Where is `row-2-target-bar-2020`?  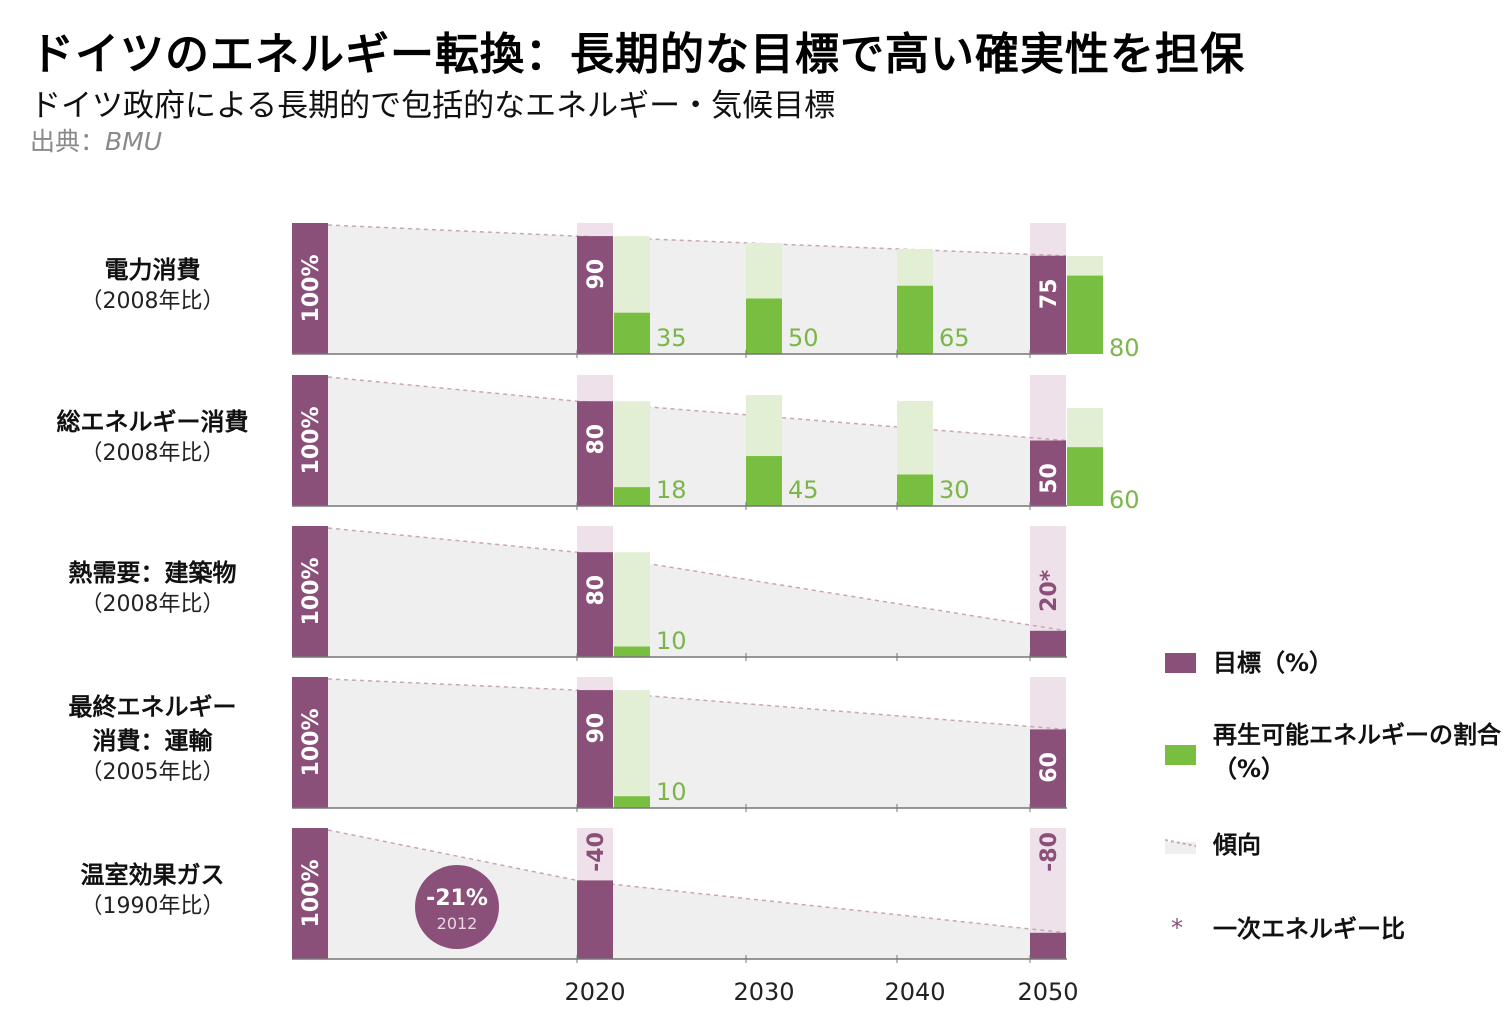
row-2-target-bar-2020 is located at coordinates (595, 453).